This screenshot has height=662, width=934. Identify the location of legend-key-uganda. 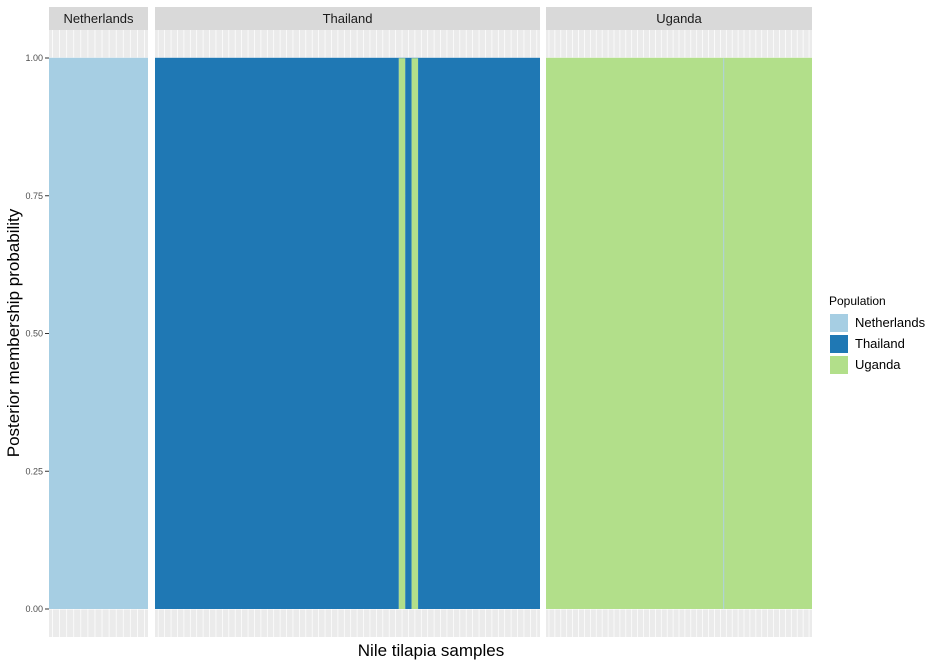
(839, 365).